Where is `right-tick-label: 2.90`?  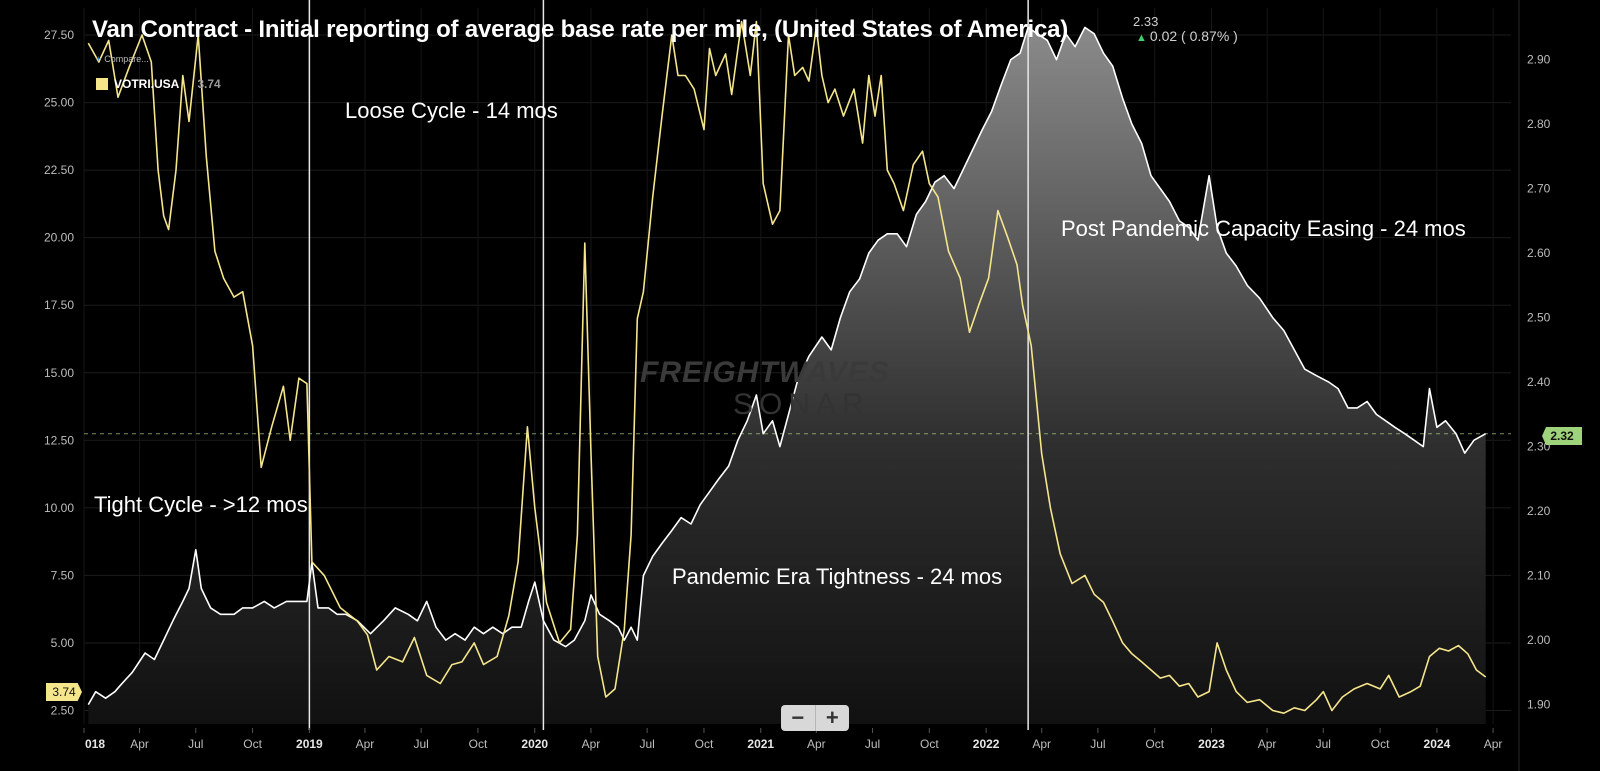
right-tick-label: 2.90 is located at coordinates (1539, 60).